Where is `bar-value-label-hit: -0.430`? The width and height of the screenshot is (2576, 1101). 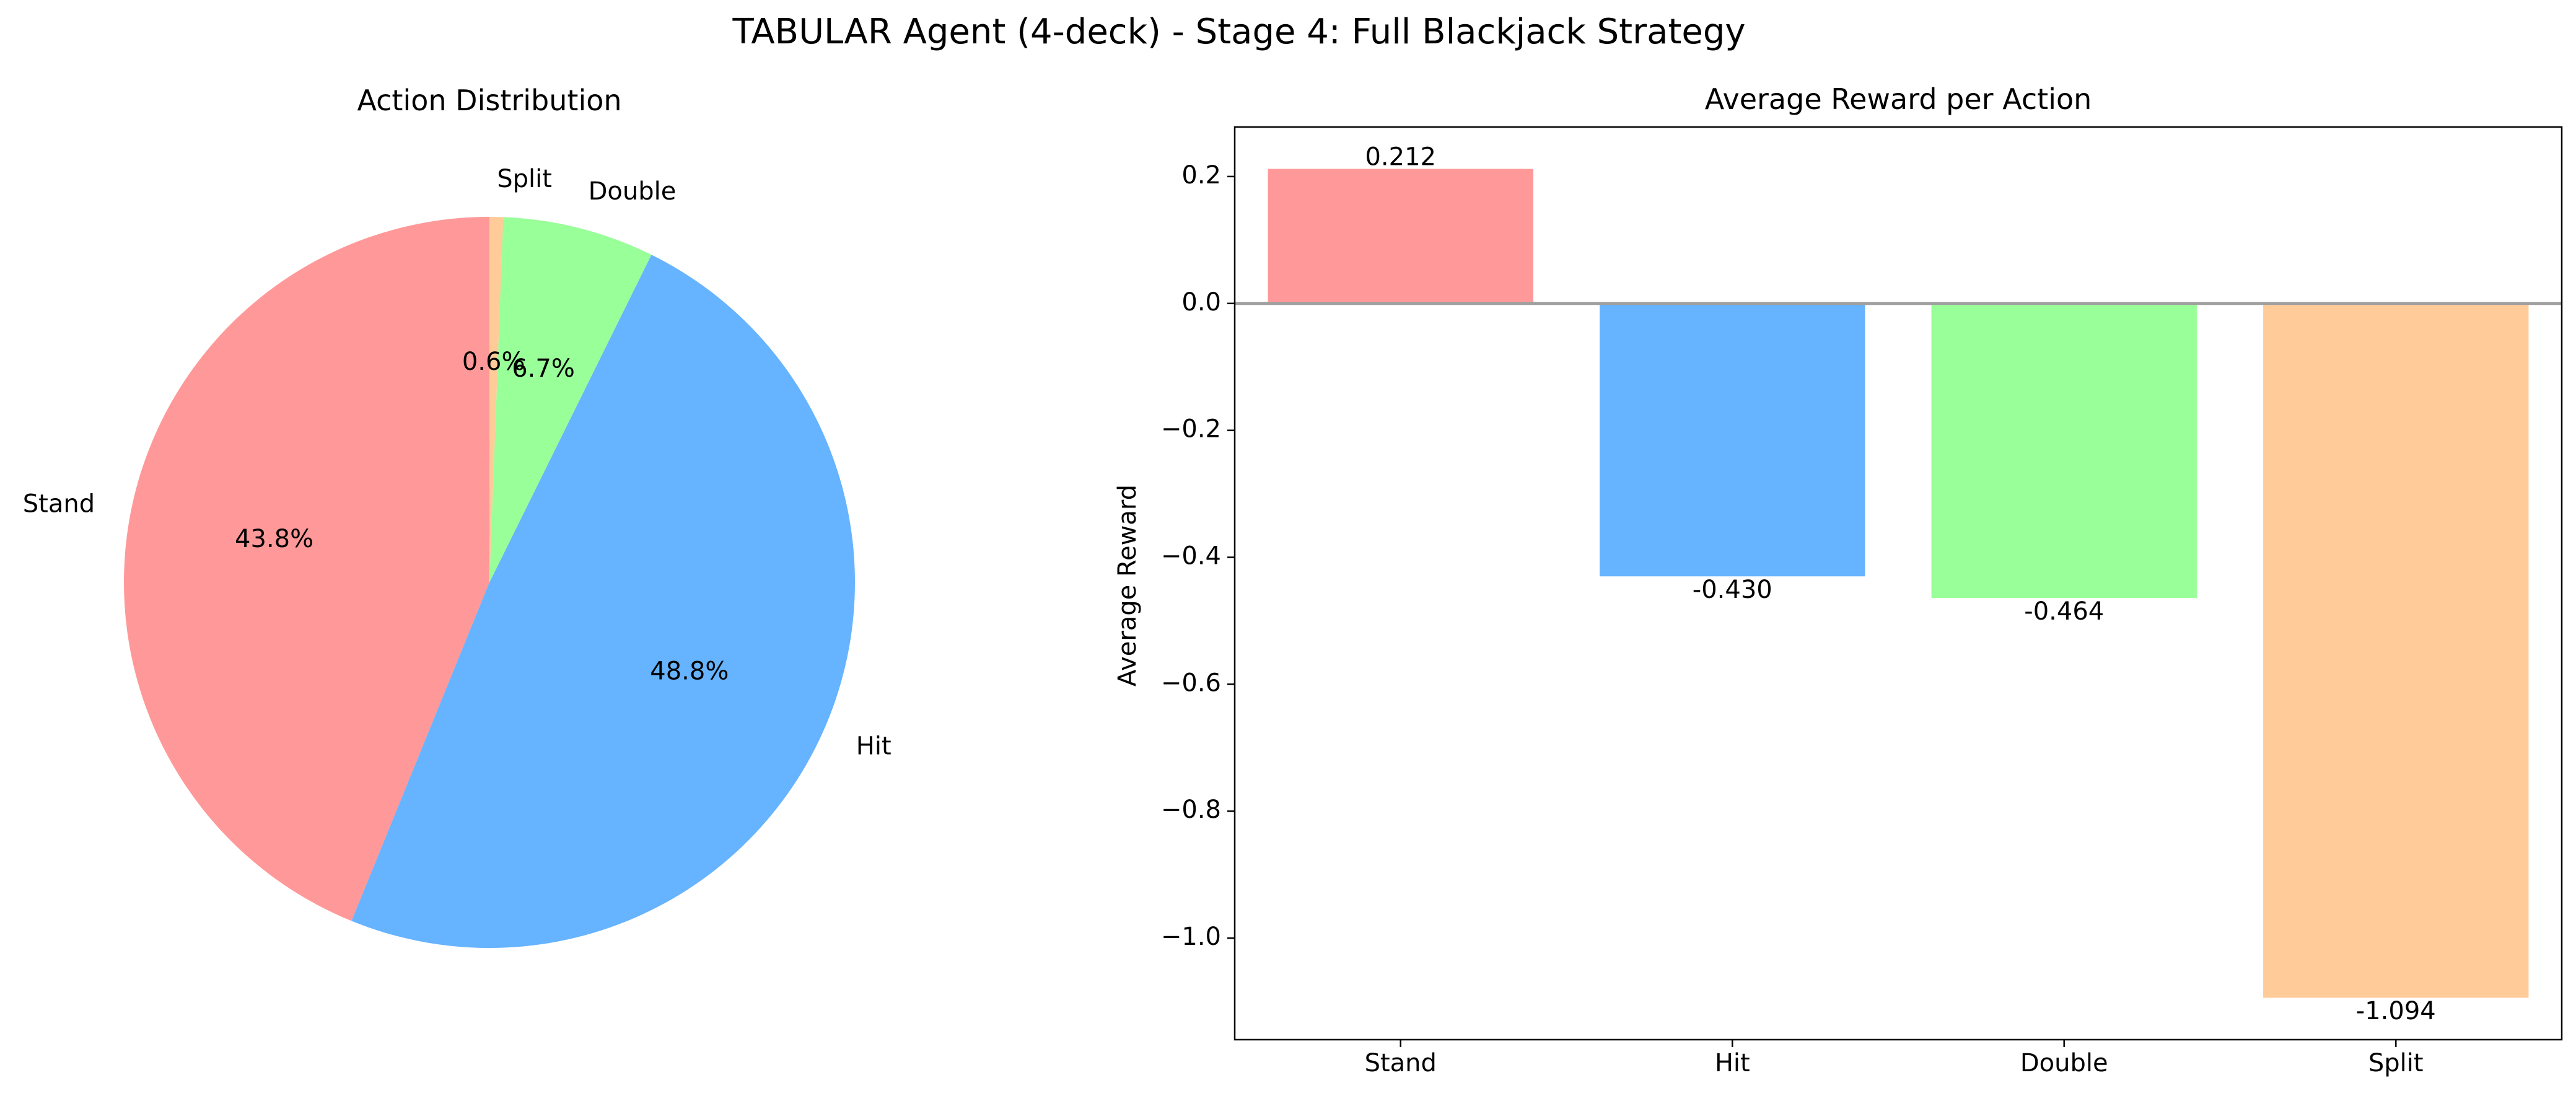
bar-value-label-hit: -0.430 is located at coordinates (1732, 590).